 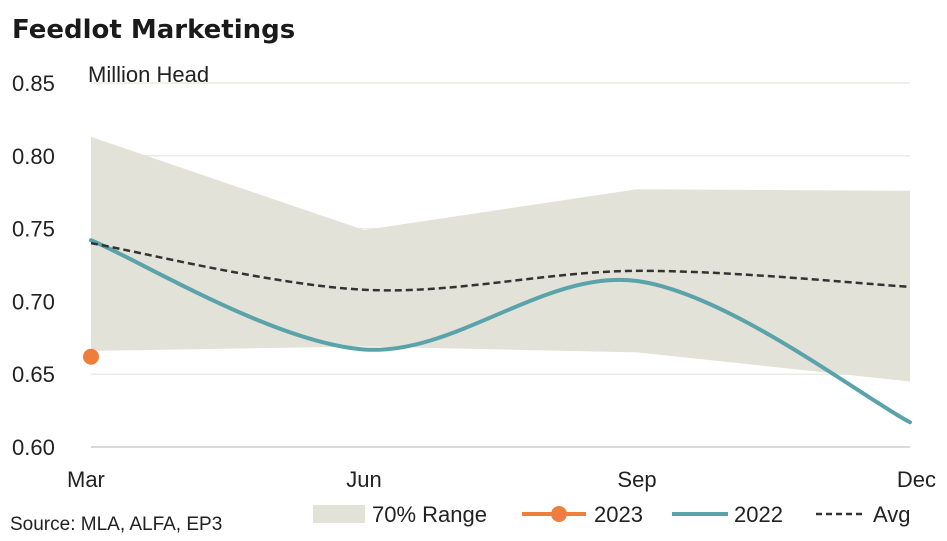 I want to click on x-tick-label: Sep, so click(x=636, y=479).